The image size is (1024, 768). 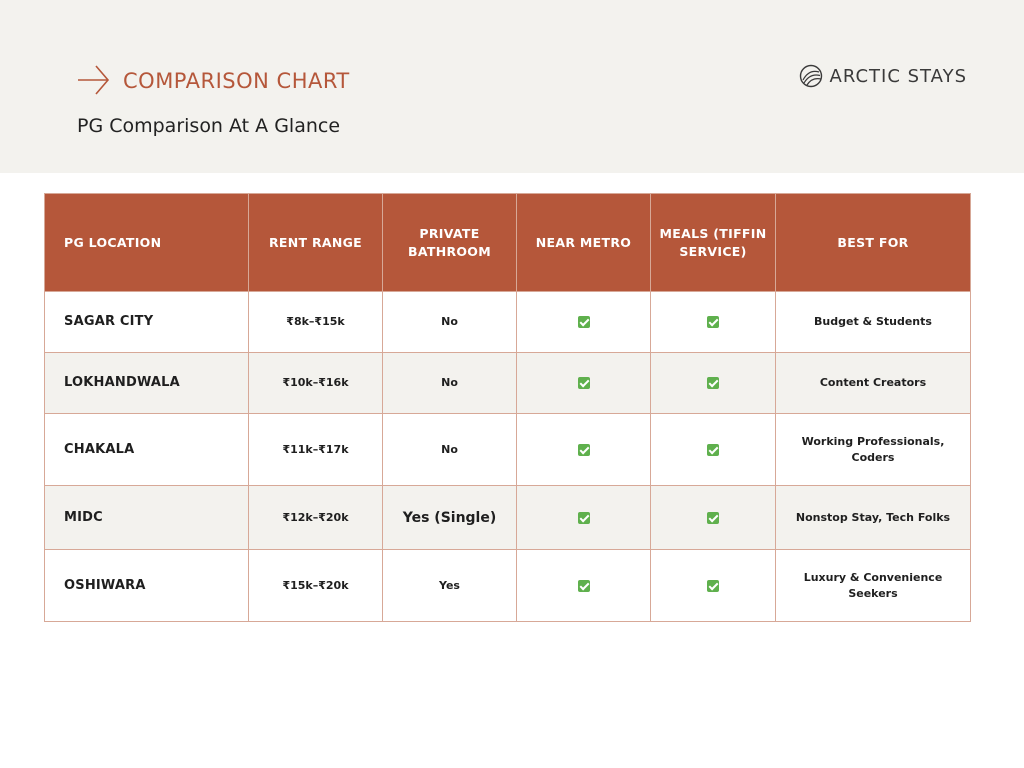 What do you see at coordinates (209, 126) in the screenshot?
I see `page-title: PG Comparison At A Glance` at bounding box center [209, 126].